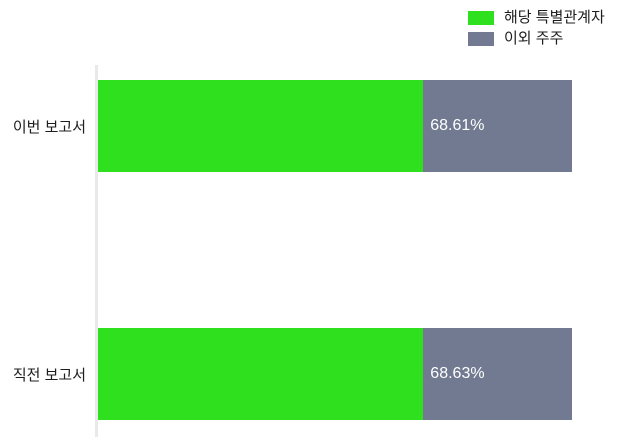 The image size is (628, 445). Describe the element at coordinates (49, 375) in the screenshot. I see `axis-label-previous-report: 직전 보고서` at that location.